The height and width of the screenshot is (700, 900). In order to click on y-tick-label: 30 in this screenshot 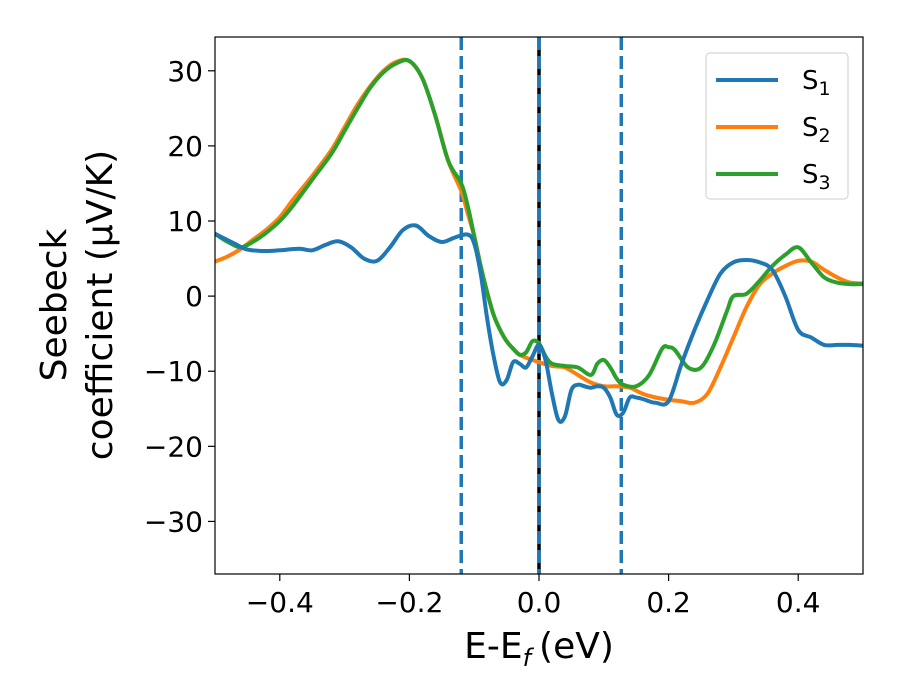, I will do `click(185, 71)`.